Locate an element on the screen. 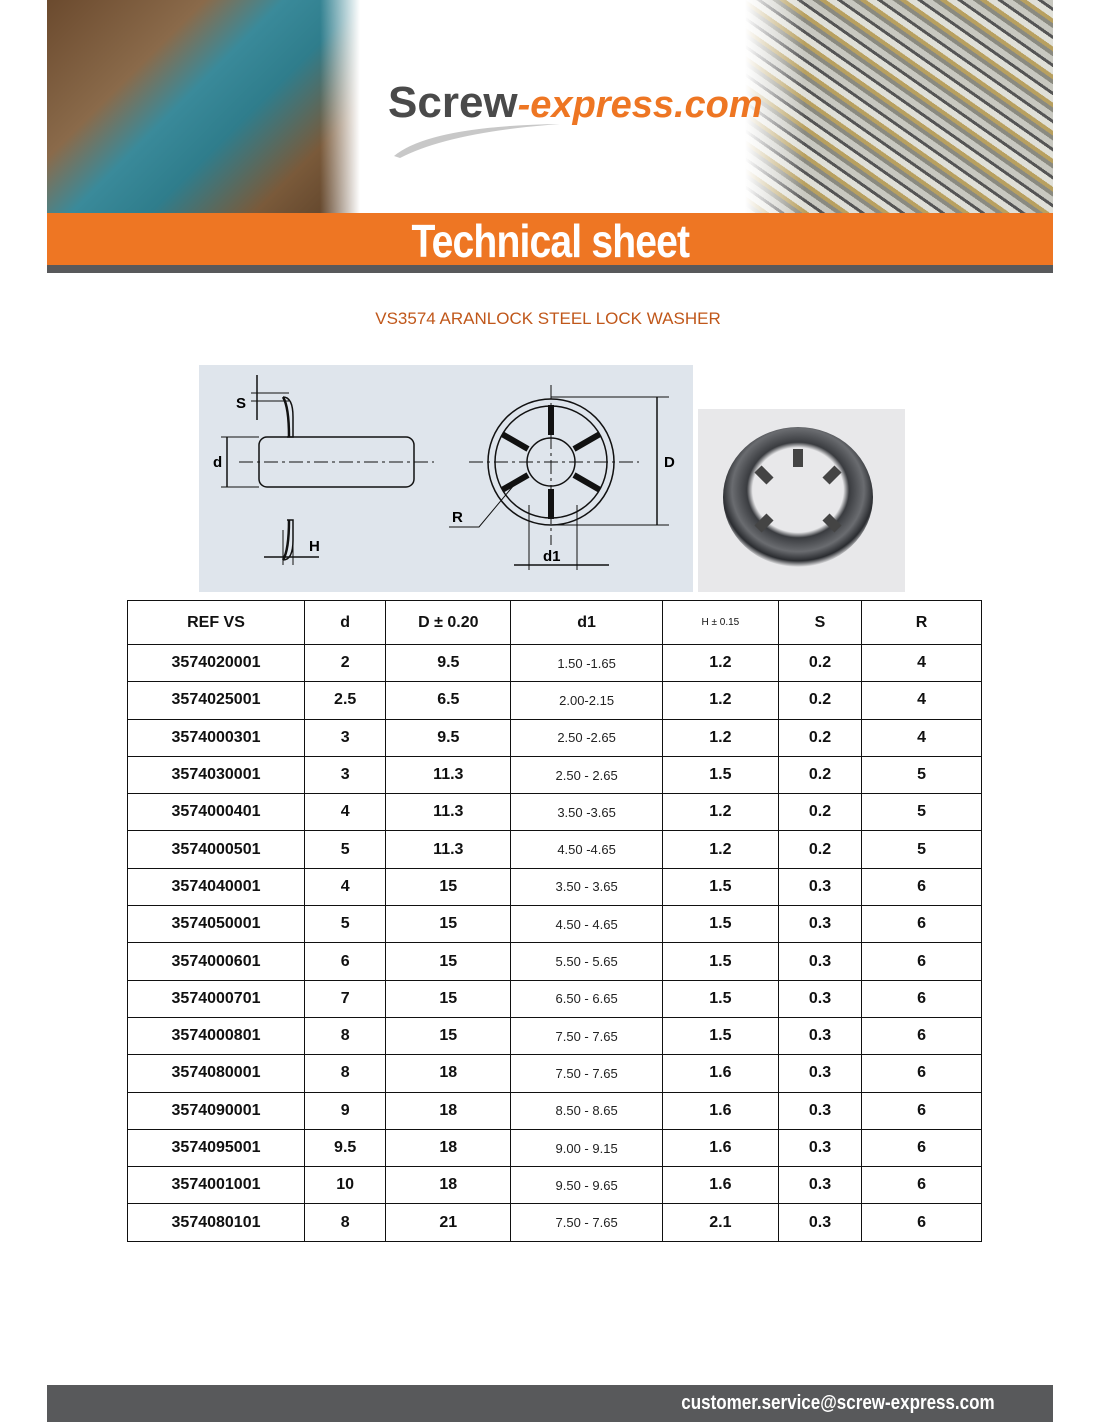 This screenshot has height=1422, width=1100. product-title: VS3574 ARANLOCK STEEL LOCK WASHER is located at coordinates (548, 318).